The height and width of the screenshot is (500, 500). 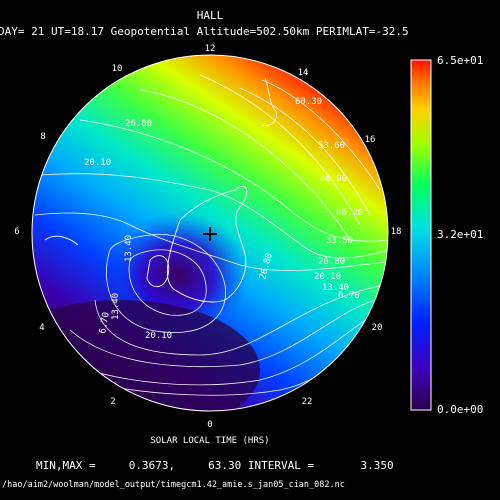 I want to click on plot-title: HALL, so click(x=210, y=15).